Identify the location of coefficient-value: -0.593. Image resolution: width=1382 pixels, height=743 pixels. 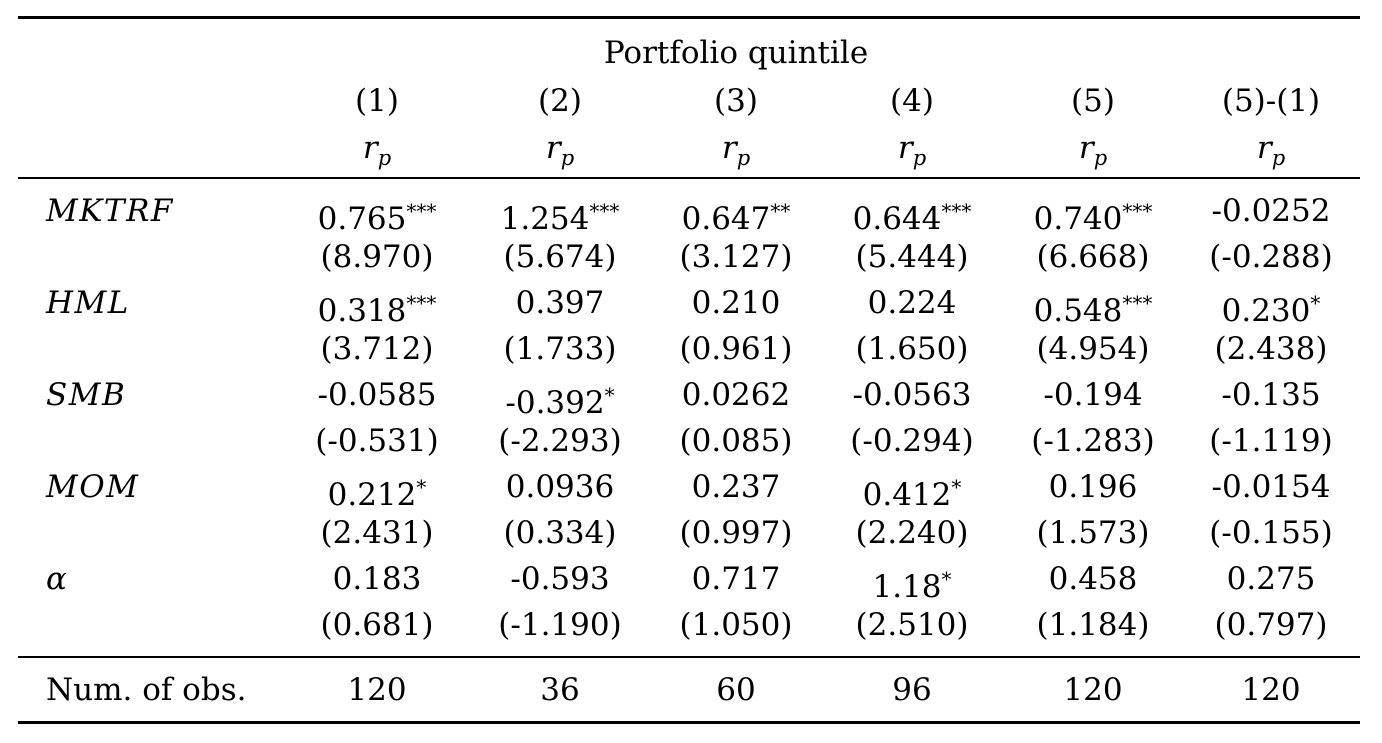
(560, 579).